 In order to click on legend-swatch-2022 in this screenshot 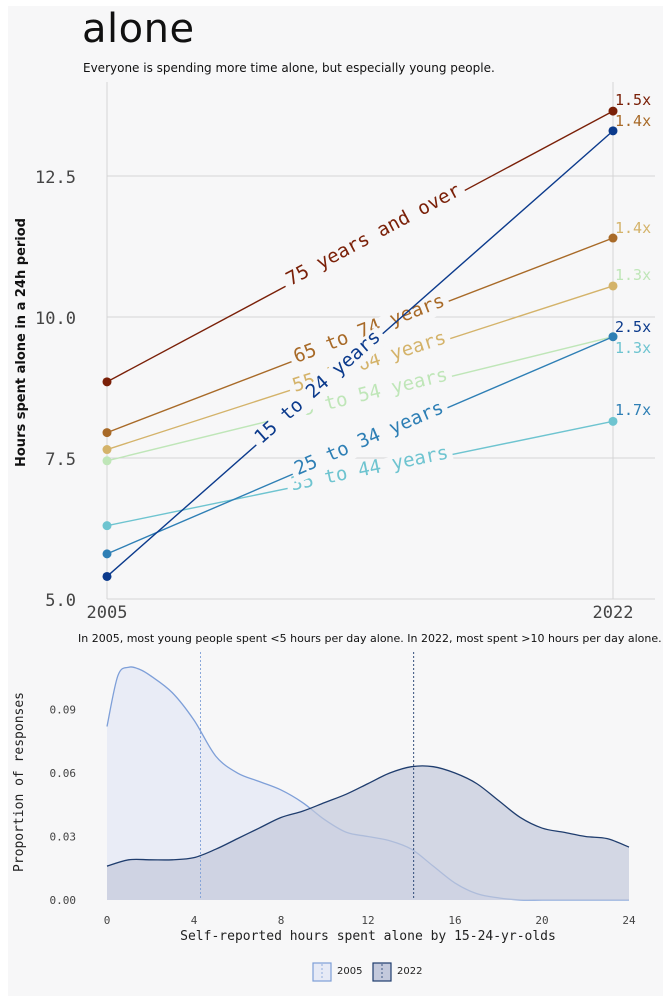, I will do `click(382, 972)`.